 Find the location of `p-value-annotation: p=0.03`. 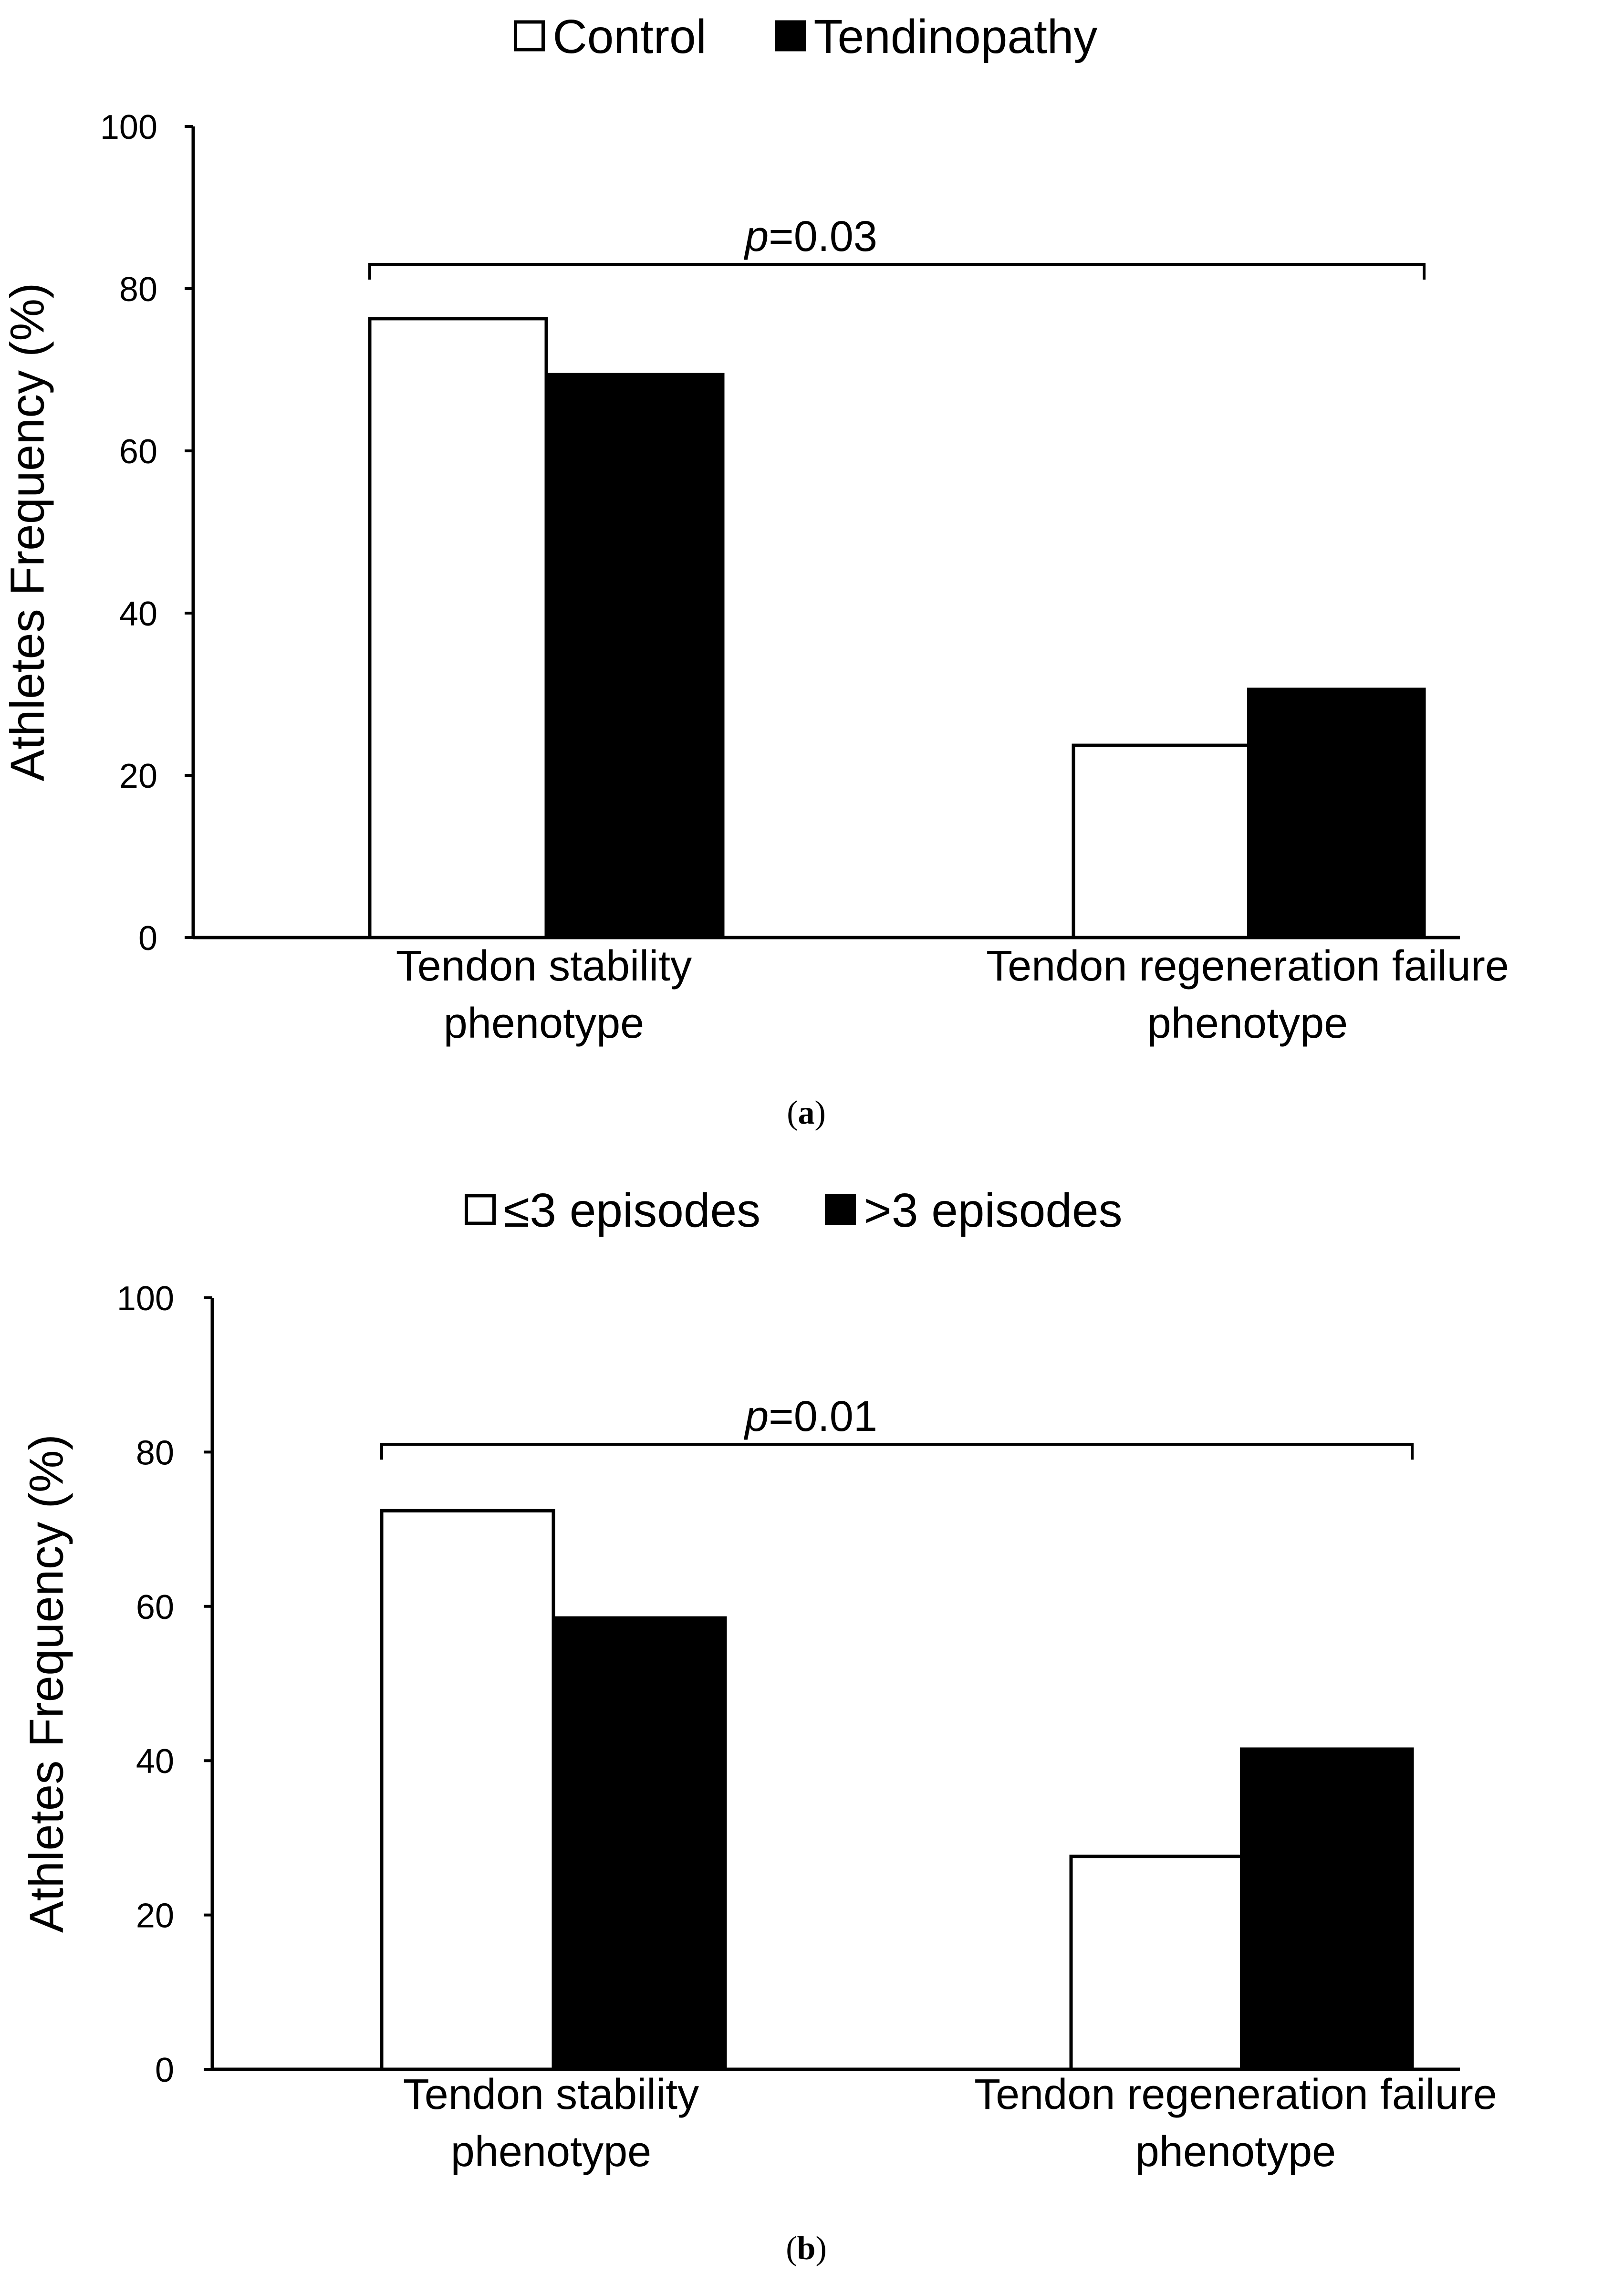

p-value-annotation: p=0.03 is located at coordinates (810, 237).